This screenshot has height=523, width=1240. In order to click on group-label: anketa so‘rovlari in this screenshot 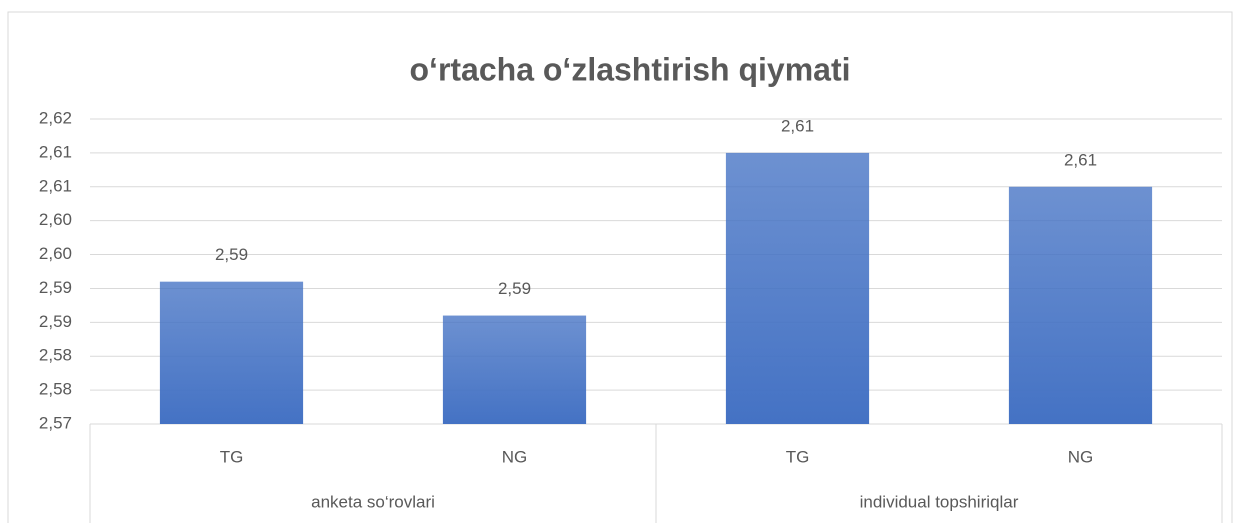, I will do `click(373, 501)`.